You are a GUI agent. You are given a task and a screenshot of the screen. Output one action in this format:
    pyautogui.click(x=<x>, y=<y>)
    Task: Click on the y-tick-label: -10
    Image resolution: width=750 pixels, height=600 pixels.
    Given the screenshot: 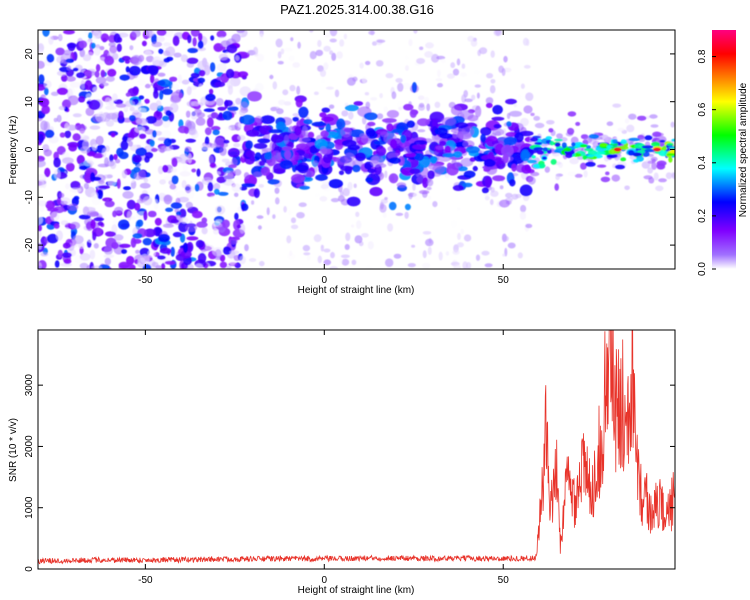 What is the action you would take?
    pyautogui.click(x=29, y=197)
    